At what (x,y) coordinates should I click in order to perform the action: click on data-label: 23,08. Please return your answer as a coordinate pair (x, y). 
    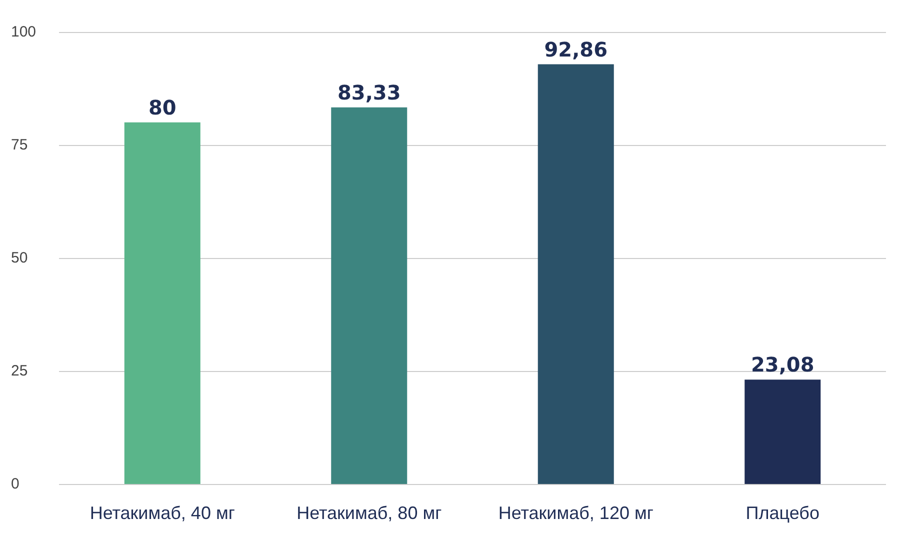
    Looking at the image, I should click on (782, 364).